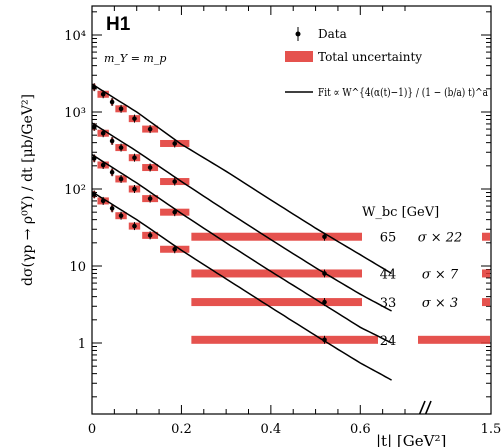  What do you see at coordinates (271, 429) in the screenshot?
I see `x-tick-label: 0.4` at bounding box center [271, 429].